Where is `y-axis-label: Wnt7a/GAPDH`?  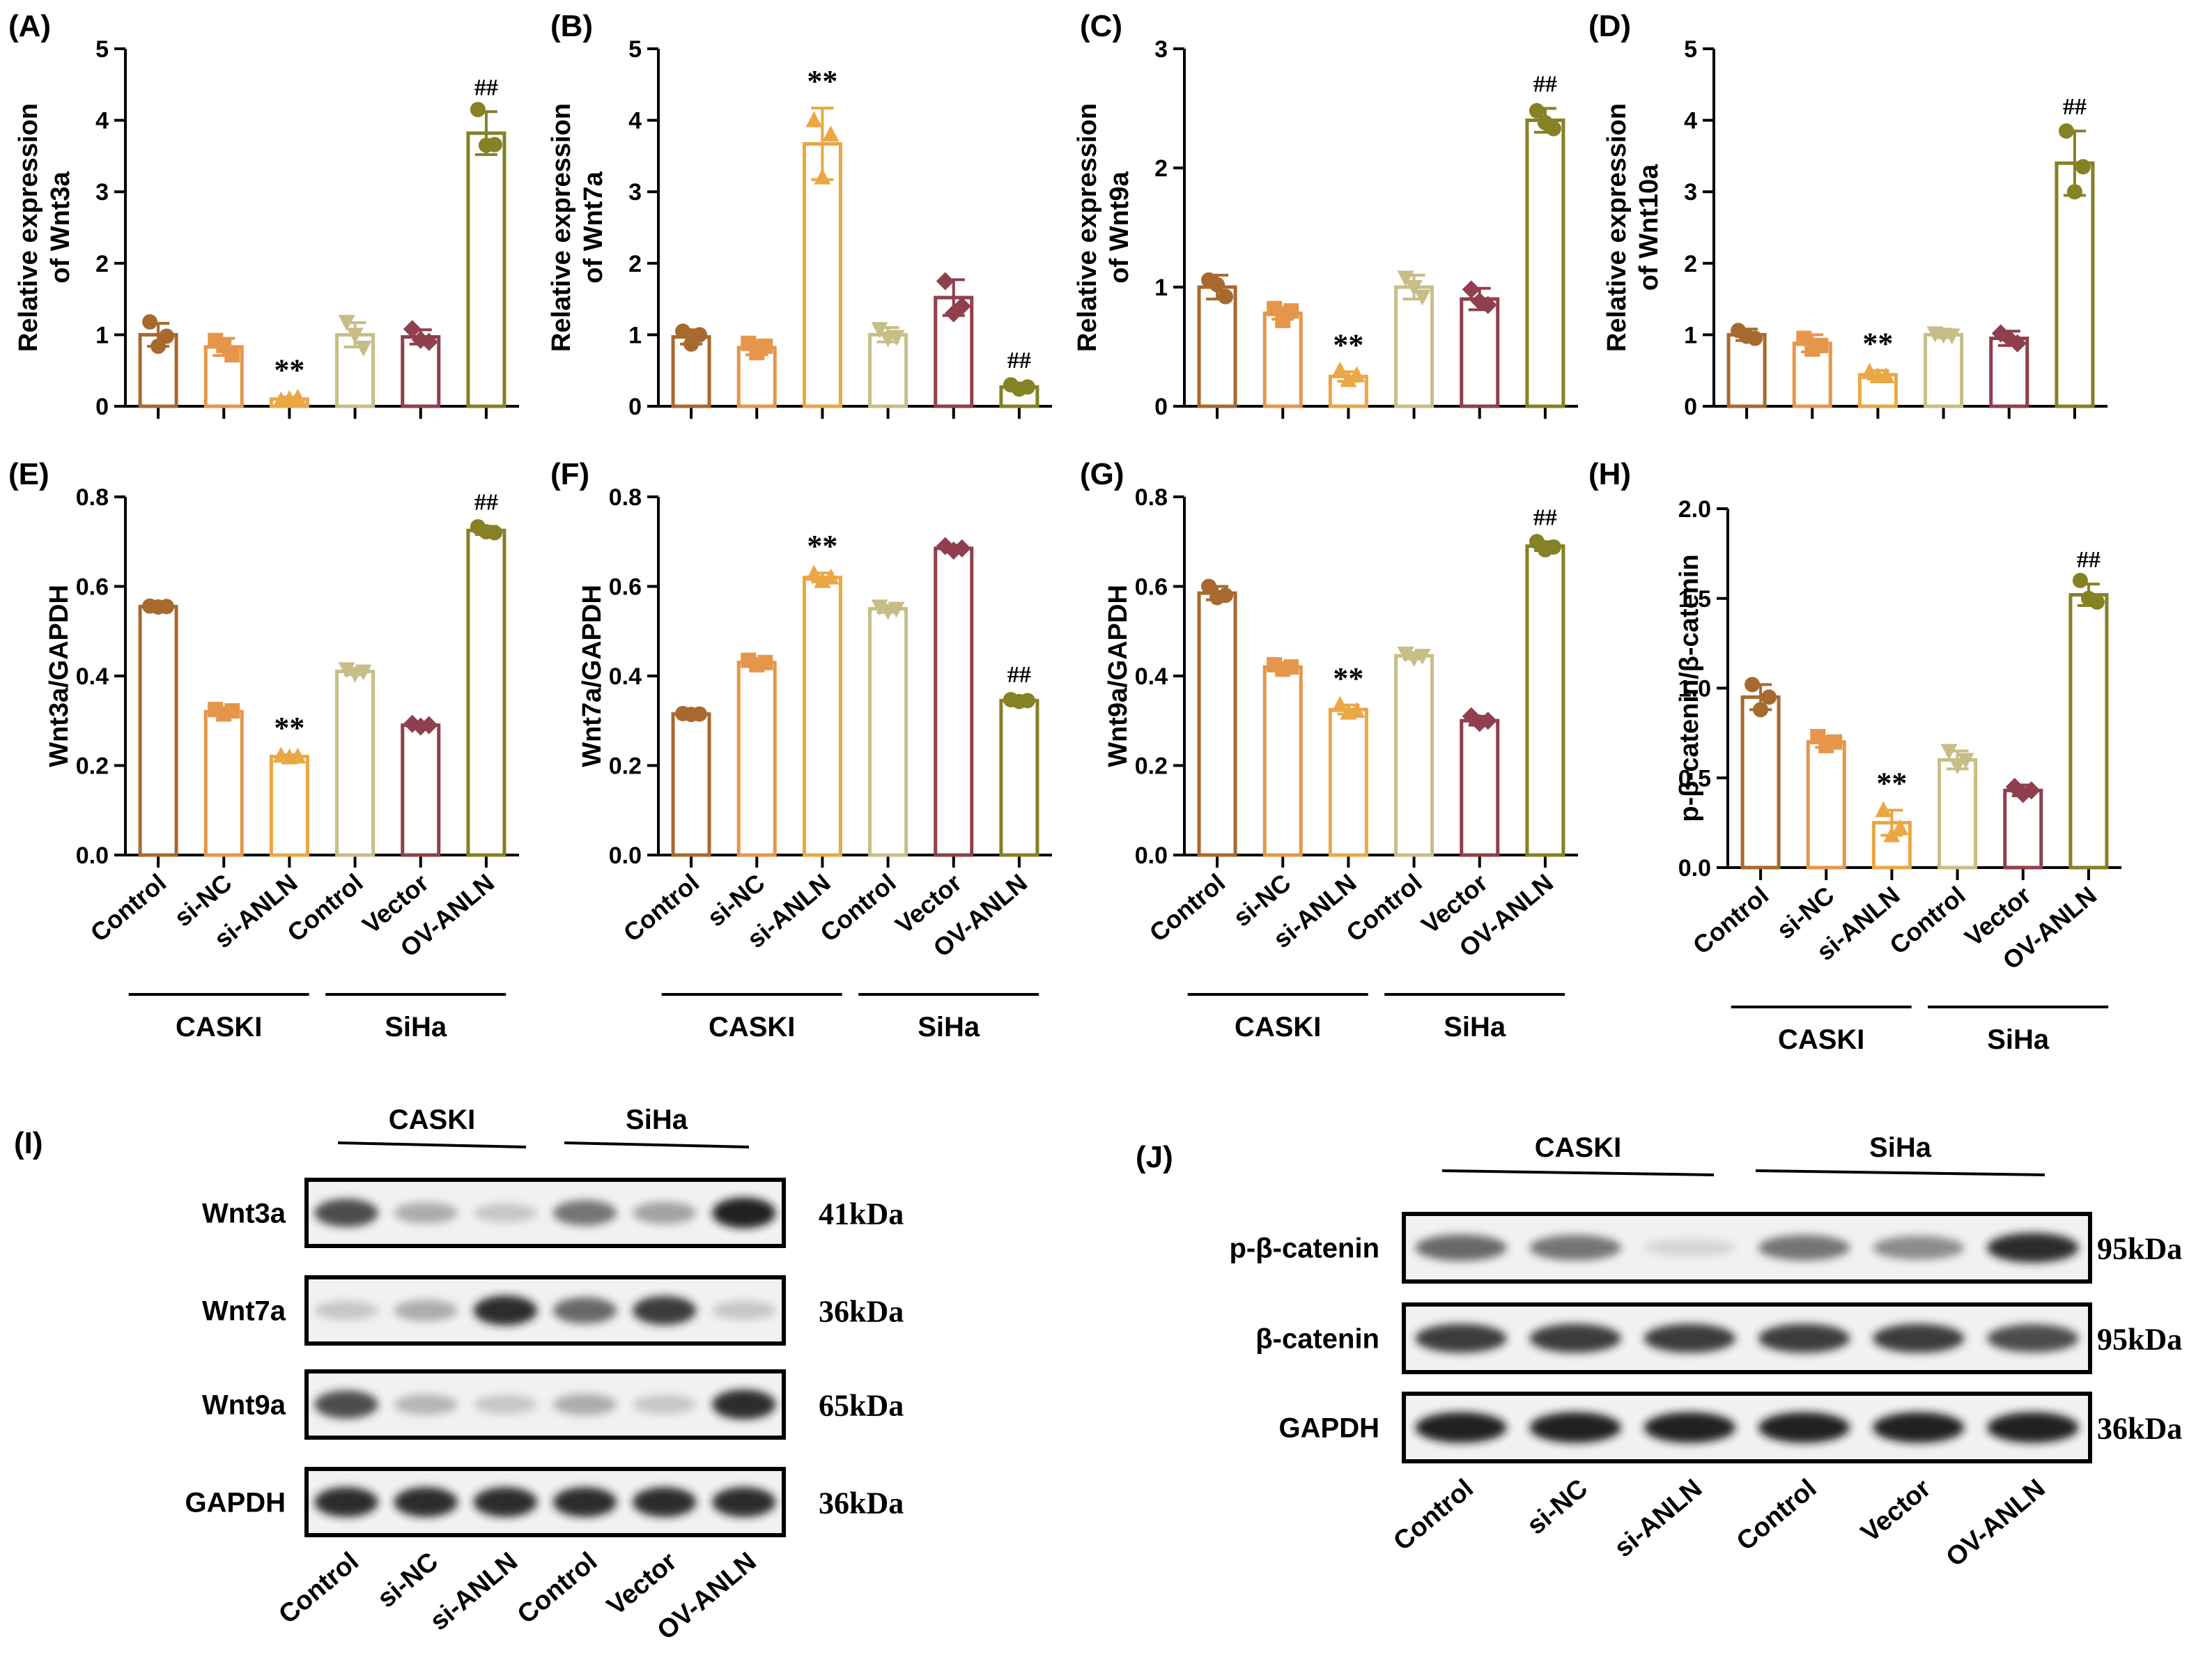
y-axis-label: Wnt7a/GAPDH is located at coordinates (592, 676).